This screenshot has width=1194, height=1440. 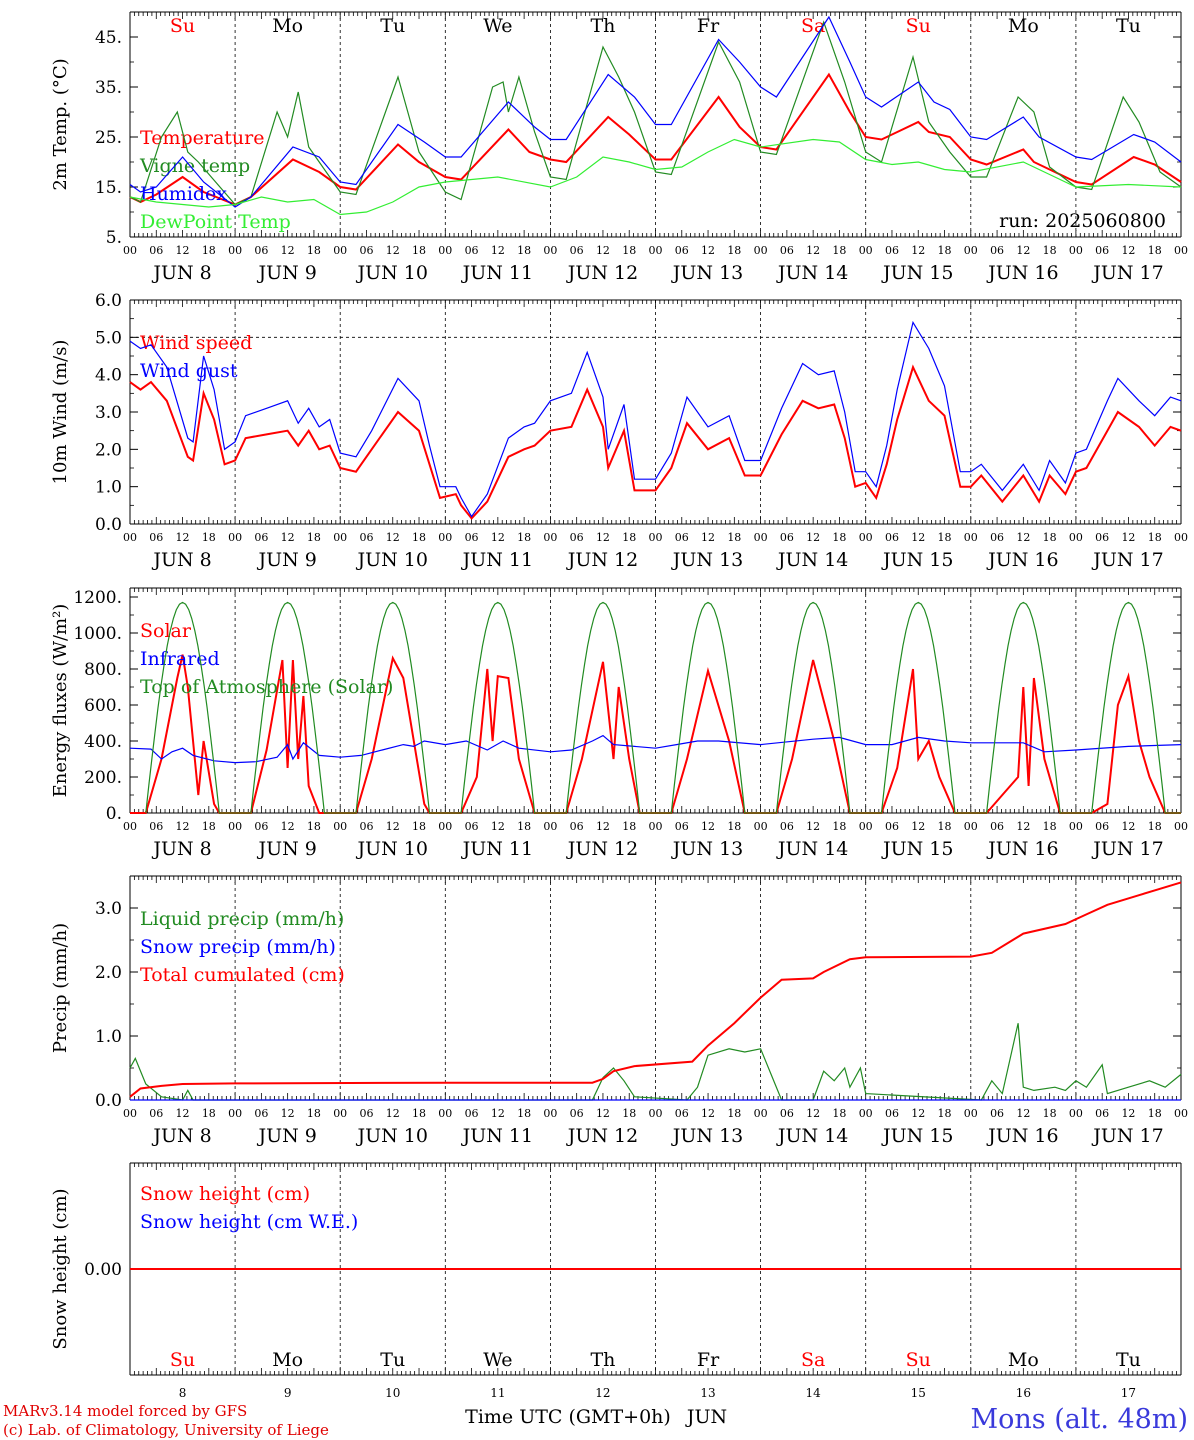 I want to click on y-tick-label: 800., so click(x=103, y=670).